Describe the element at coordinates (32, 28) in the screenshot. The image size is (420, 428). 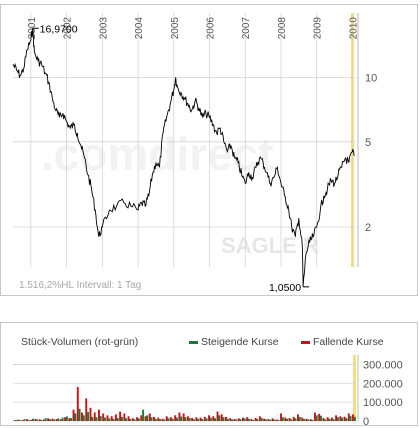
I see `x-tick-label: 2001` at that location.